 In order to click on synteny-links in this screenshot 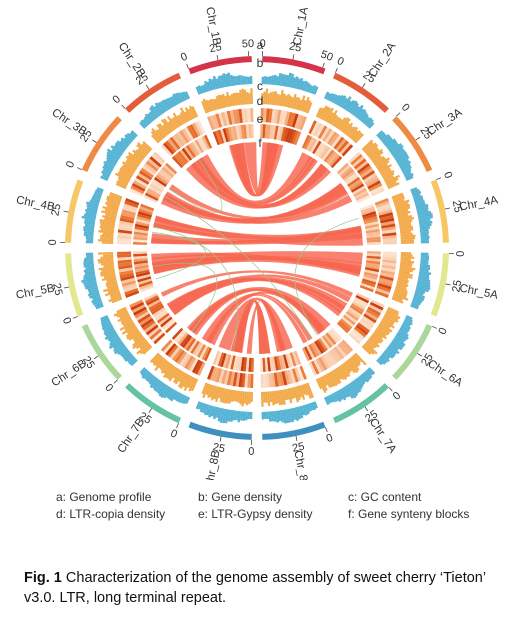, I will do `click(257, 248)`.